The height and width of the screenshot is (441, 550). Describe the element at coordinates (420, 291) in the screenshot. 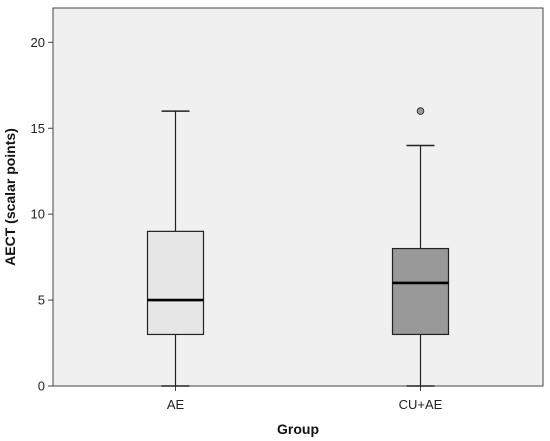

I see `box-cu-ae` at that location.